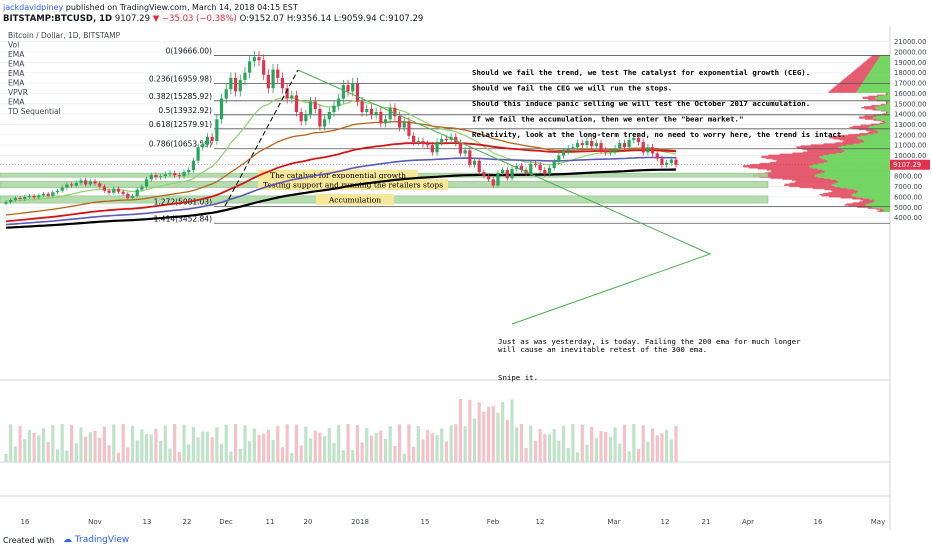 This screenshot has height=550, width=932. Describe the element at coordinates (908, 187) in the screenshot. I see `price-tick-label: 7000.00` at that location.